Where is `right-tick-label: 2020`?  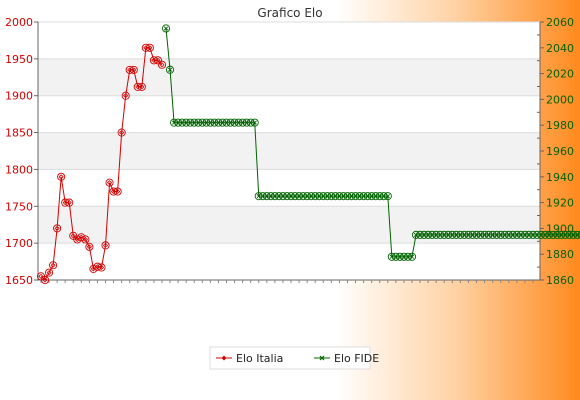
right-tick-label: 2020 is located at coordinates (560, 74).